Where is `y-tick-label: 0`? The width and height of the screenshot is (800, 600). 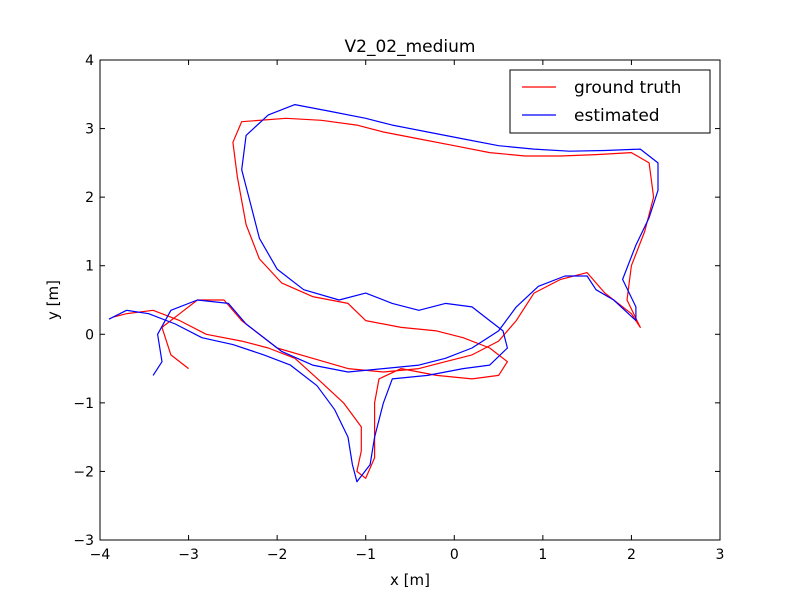
y-tick-label: 0 is located at coordinates (89, 335).